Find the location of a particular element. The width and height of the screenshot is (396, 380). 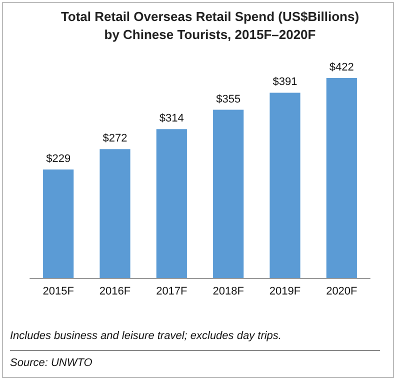

data-label: $272 is located at coordinates (115, 138).